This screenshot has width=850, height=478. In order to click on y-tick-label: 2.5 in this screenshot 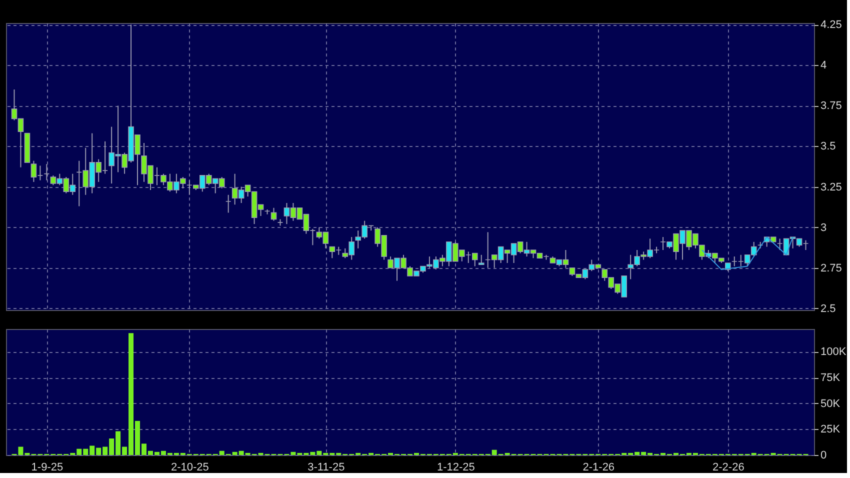, I will do `click(828, 308)`.